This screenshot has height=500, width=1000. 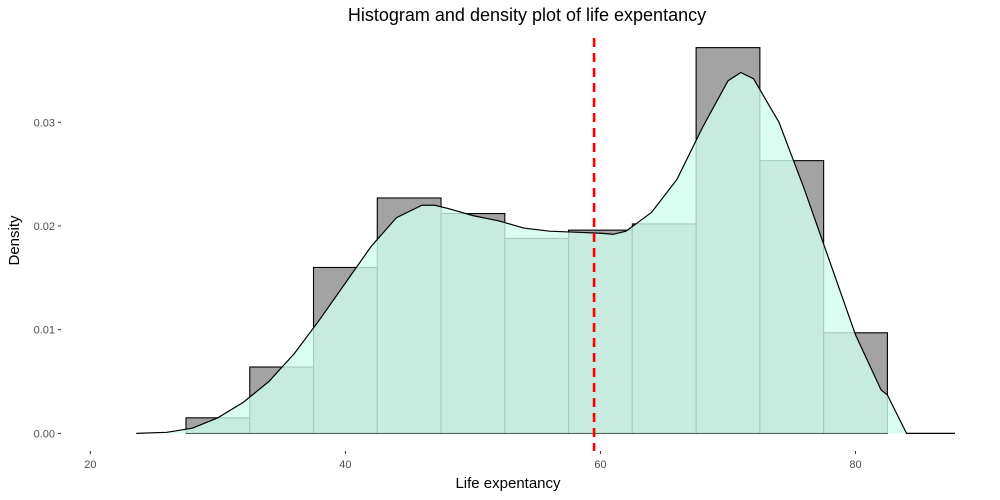 I want to click on y-tick-label: 0.03, so click(x=44, y=123).